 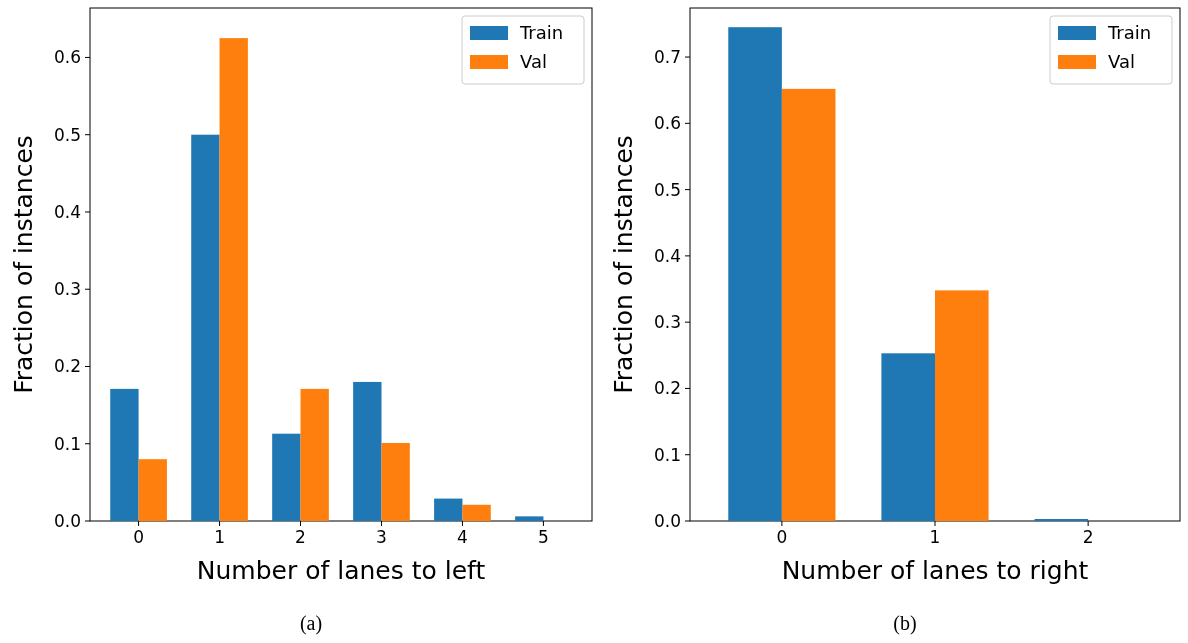 What do you see at coordinates (341, 570) in the screenshot?
I see `x-axis-title: Number of lanes to left` at bounding box center [341, 570].